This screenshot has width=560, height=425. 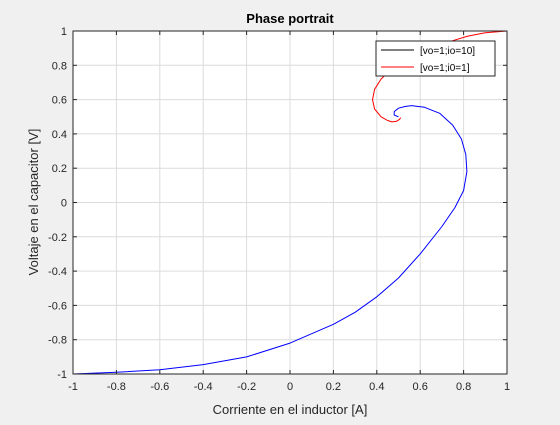 What do you see at coordinates (333, 387) in the screenshot?
I see `x-tick-label: 0.2` at bounding box center [333, 387].